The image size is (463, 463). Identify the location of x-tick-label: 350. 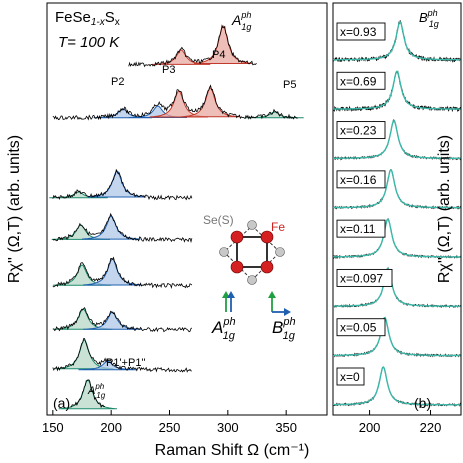
(286, 427).